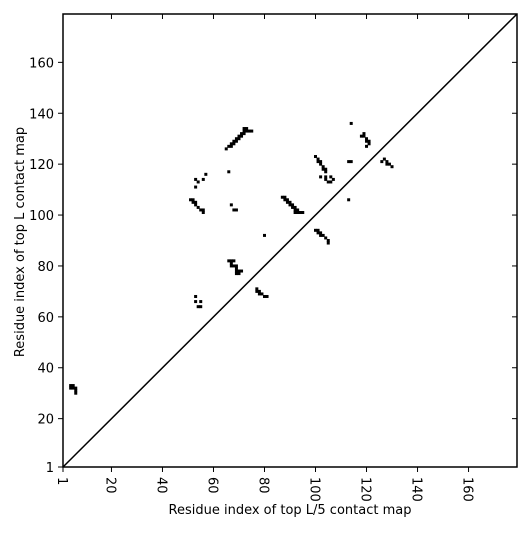  Describe the element at coordinates (290, 510) in the screenshot. I see `x-axis-label: Residue index of top L/5 contact map` at that location.